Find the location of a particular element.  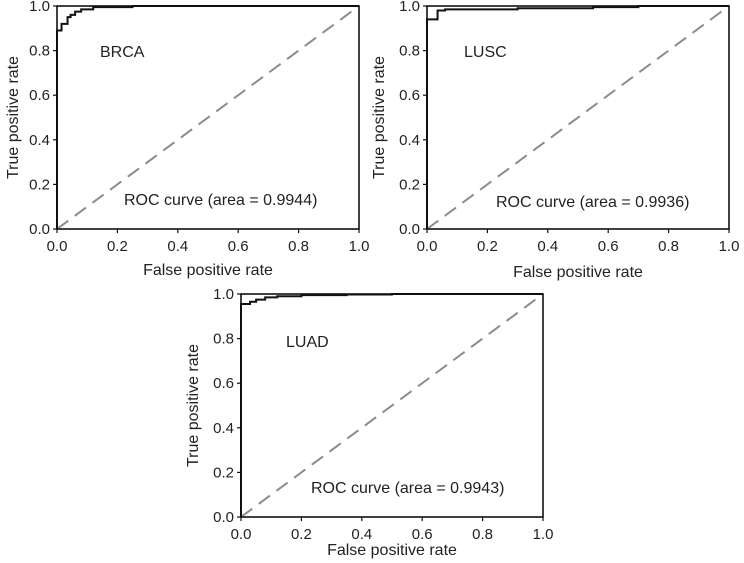

auc-annotation: ROC curve (area = 0.9936) is located at coordinates (592, 202).